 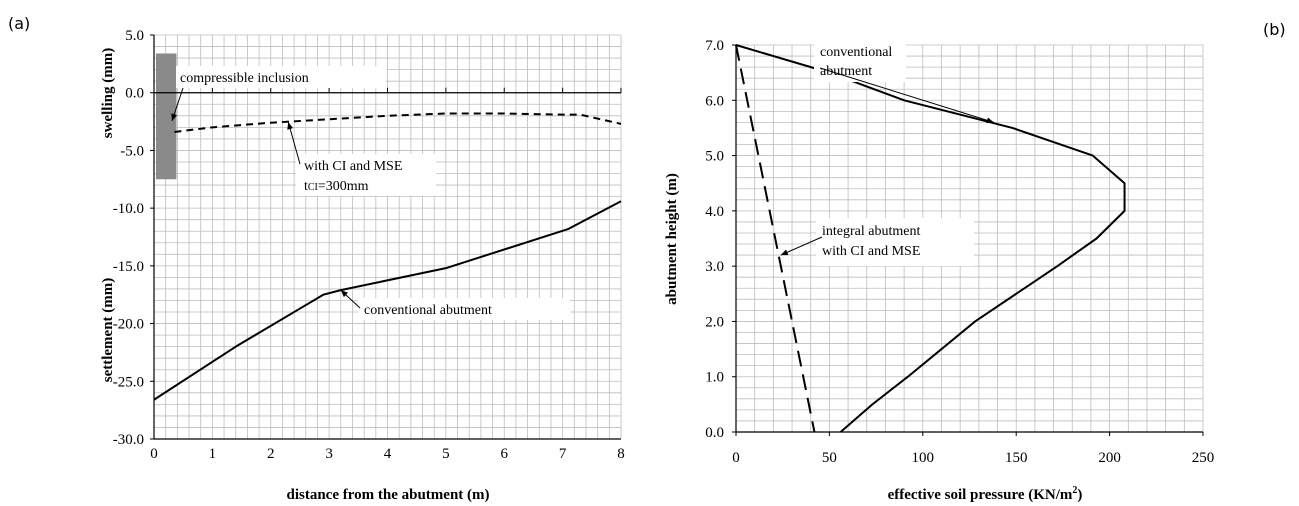 I want to click on chart-a-annotation-conventional: conventional abutment, so click(x=428, y=310).